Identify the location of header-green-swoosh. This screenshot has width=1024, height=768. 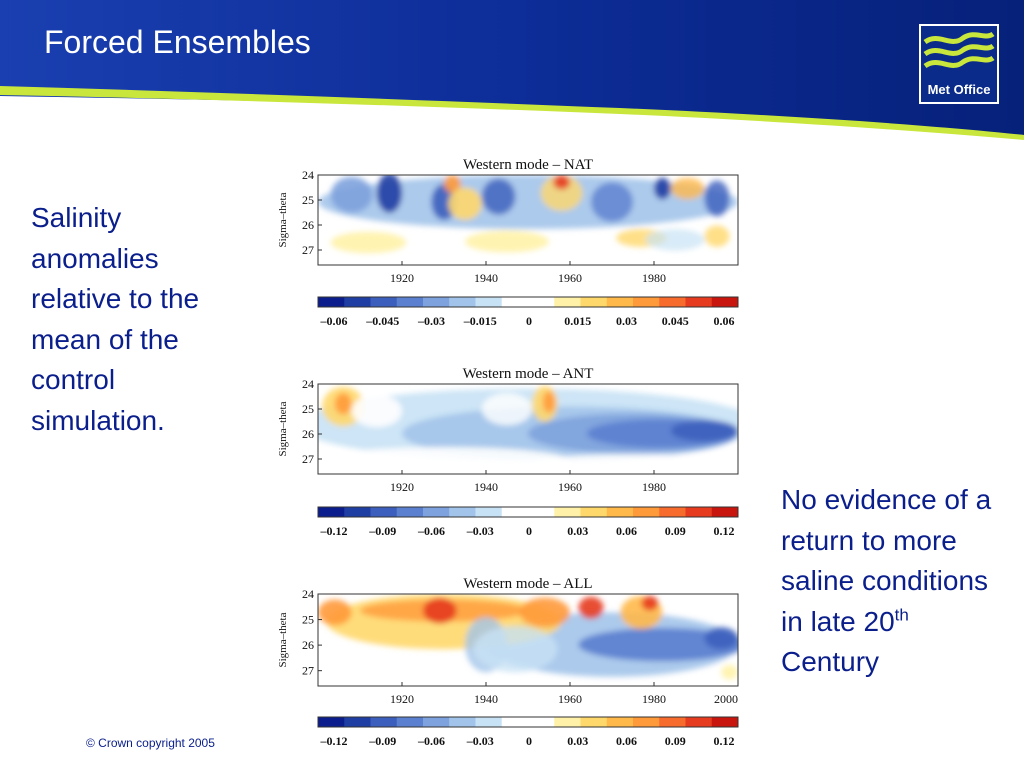
(512, 113).